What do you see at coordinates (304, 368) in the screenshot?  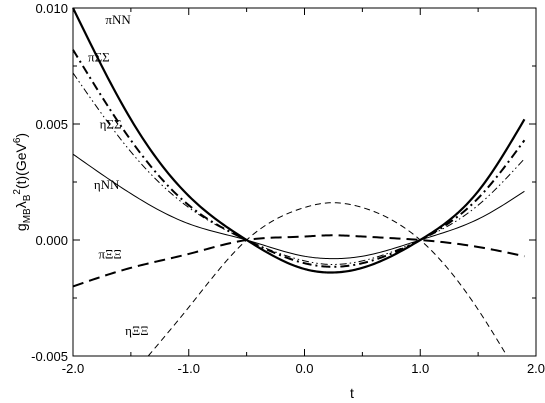 I see `x-tick-label: 0.0` at bounding box center [304, 368].